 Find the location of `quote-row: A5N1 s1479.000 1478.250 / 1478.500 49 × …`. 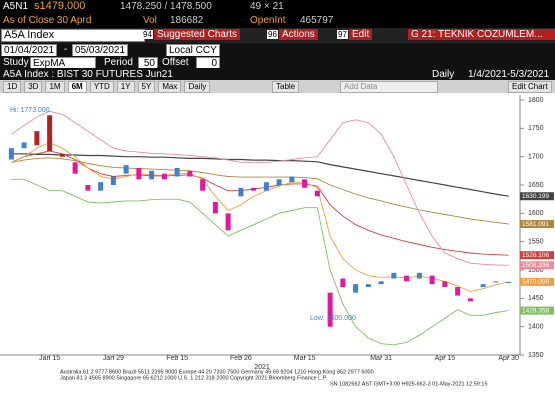

quote-row: A5N1 s1479.000 1478.250 / 1478.500 49 × … is located at coordinates (277, 7).